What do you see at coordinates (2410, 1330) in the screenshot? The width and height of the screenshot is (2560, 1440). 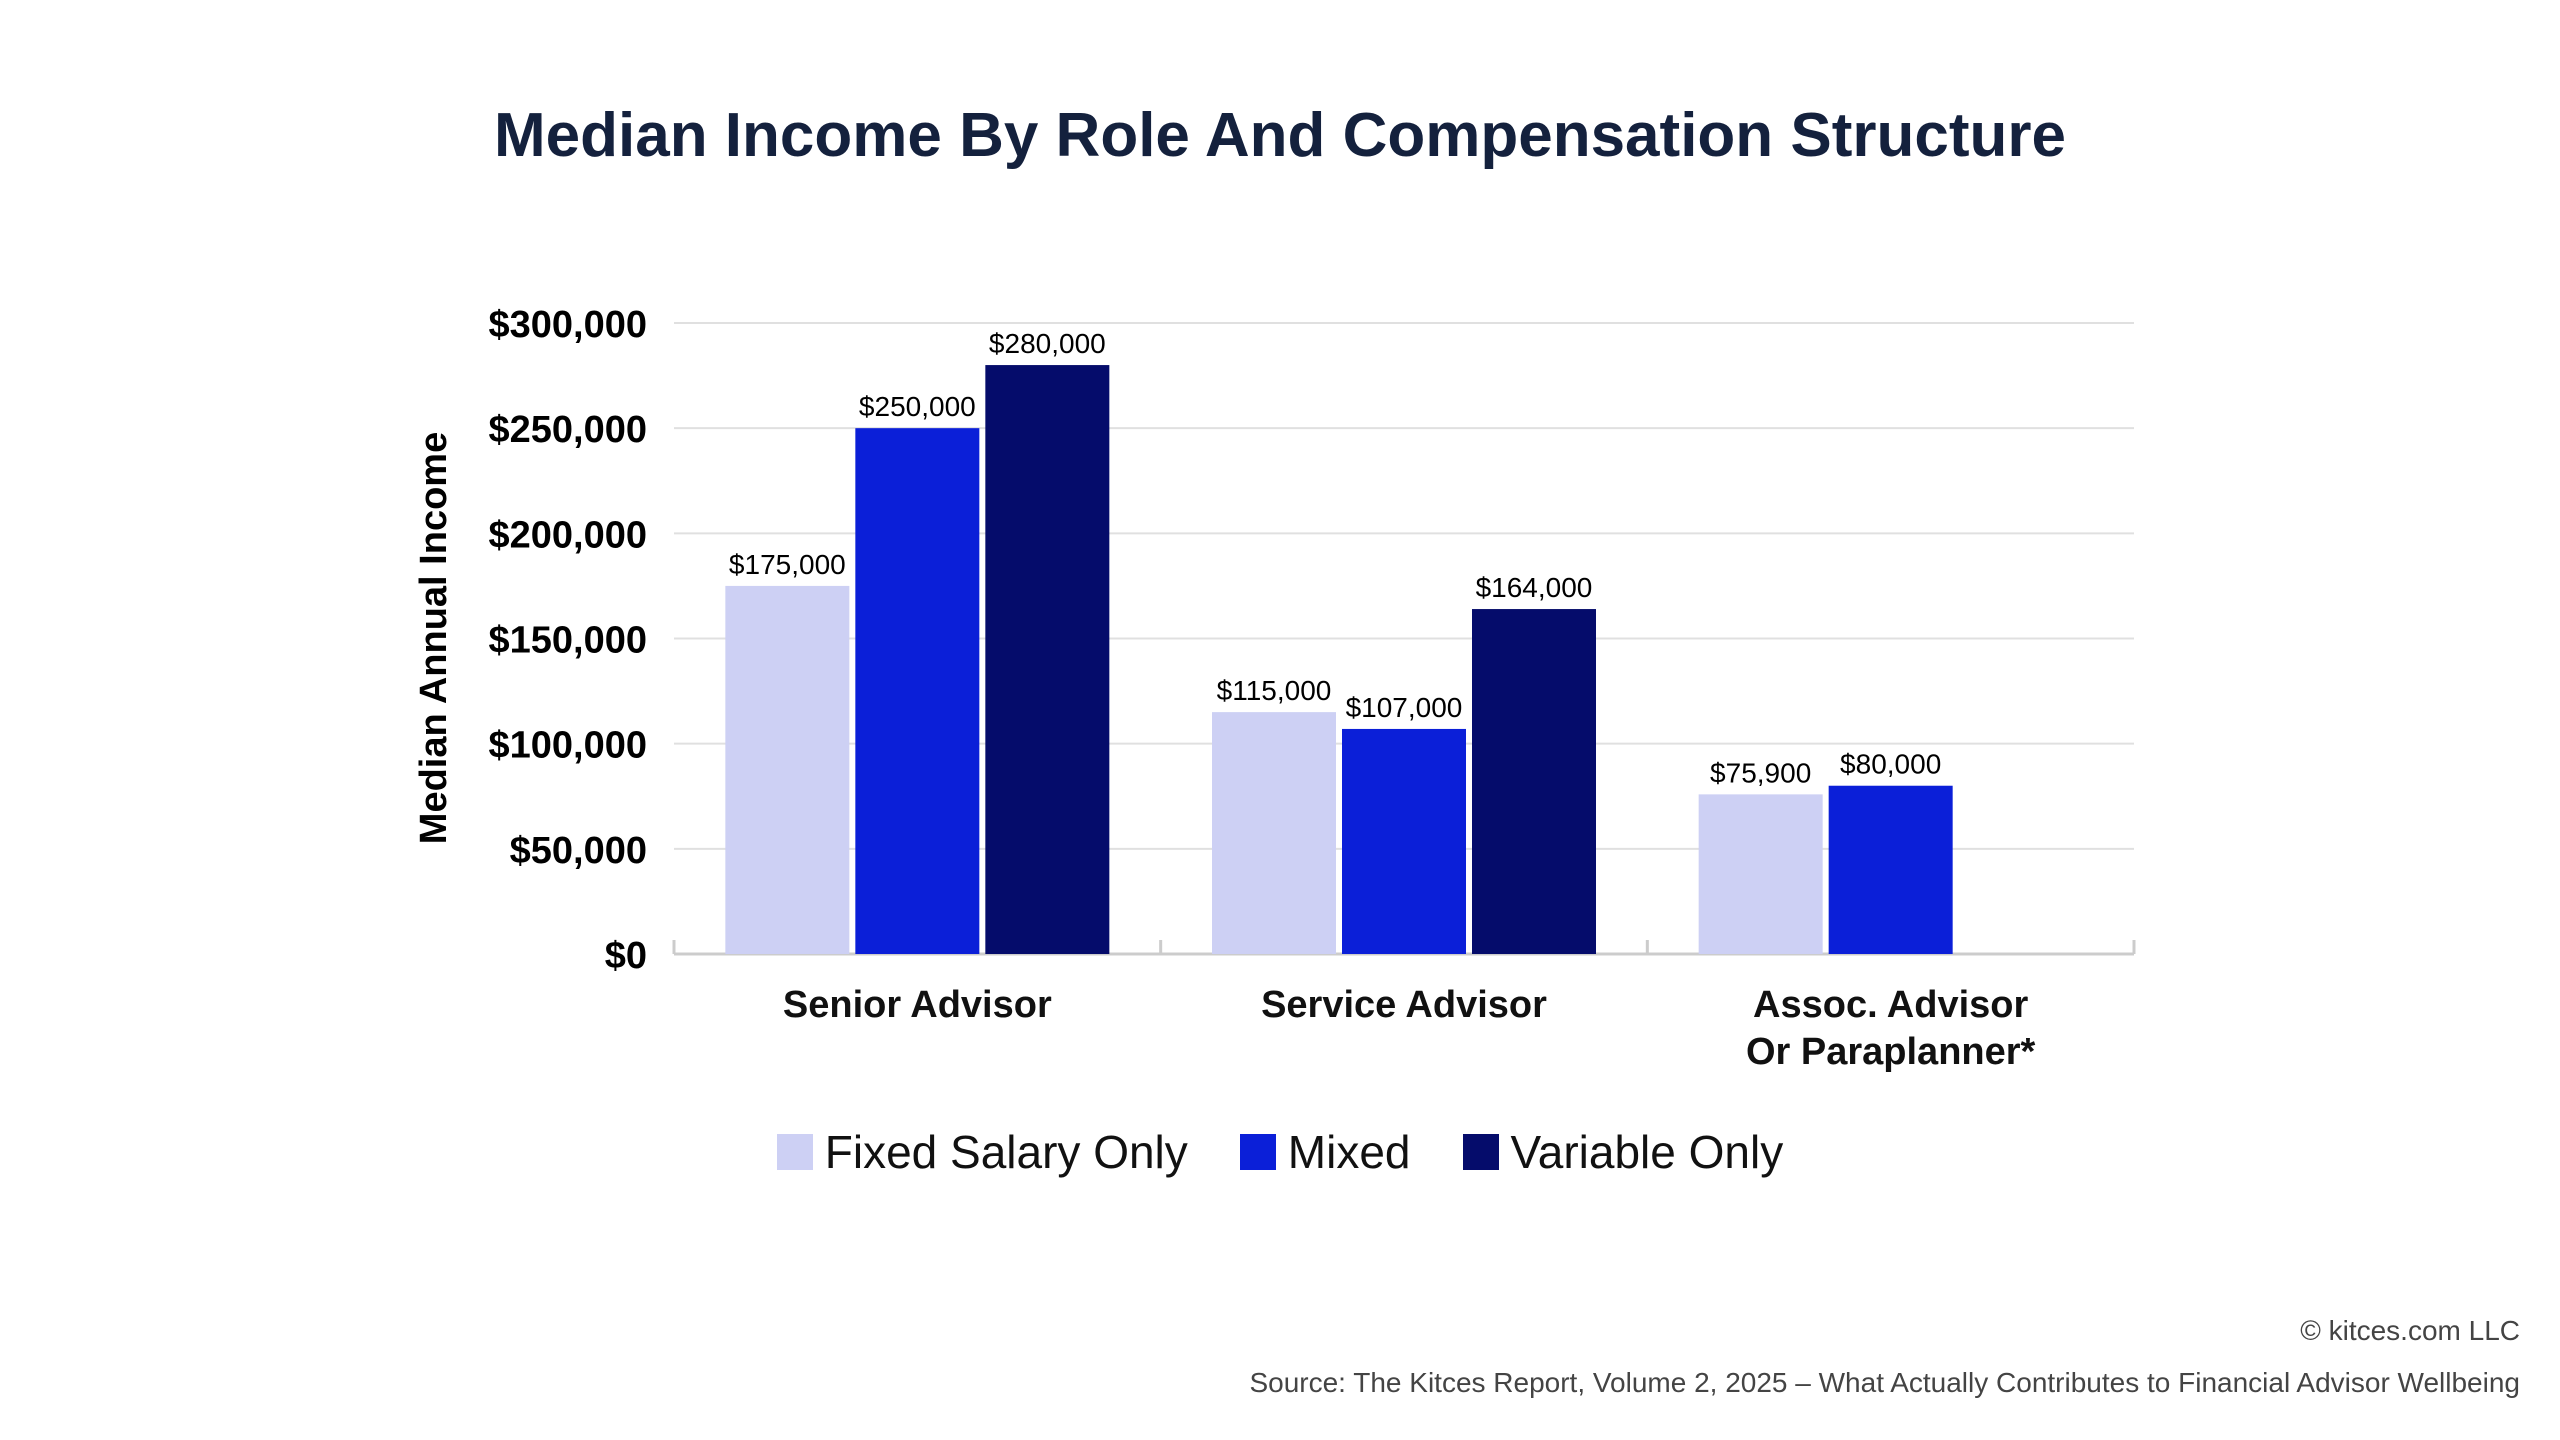 I see `copyright: © kitces.com LLC` at bounding box center [2410, 1330].